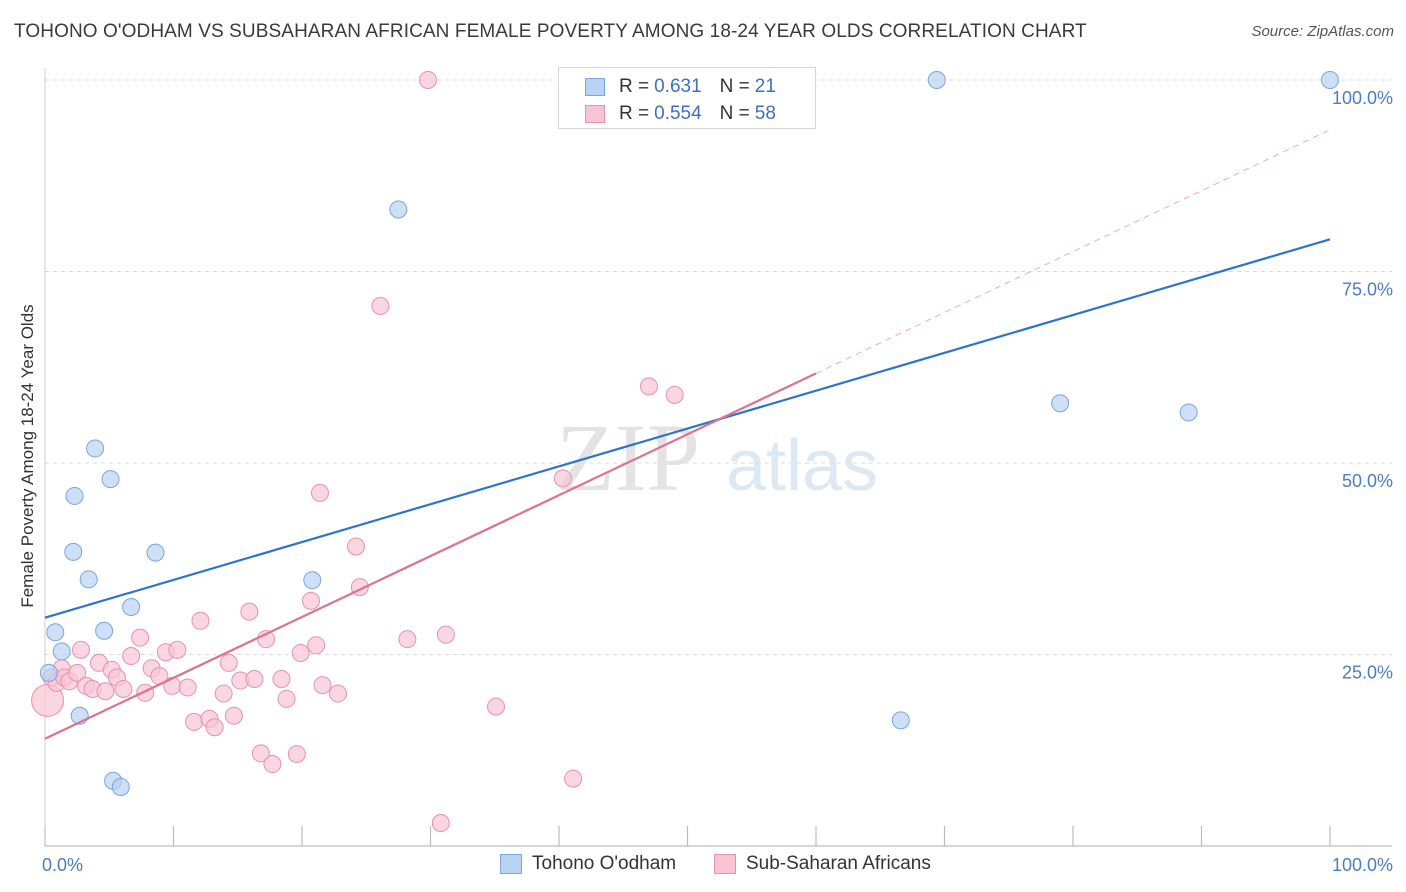 Image resolution: width=1406 pixels, height=892 pixels. I want to click on legend-r-value: 0.554, so click(678, 113).